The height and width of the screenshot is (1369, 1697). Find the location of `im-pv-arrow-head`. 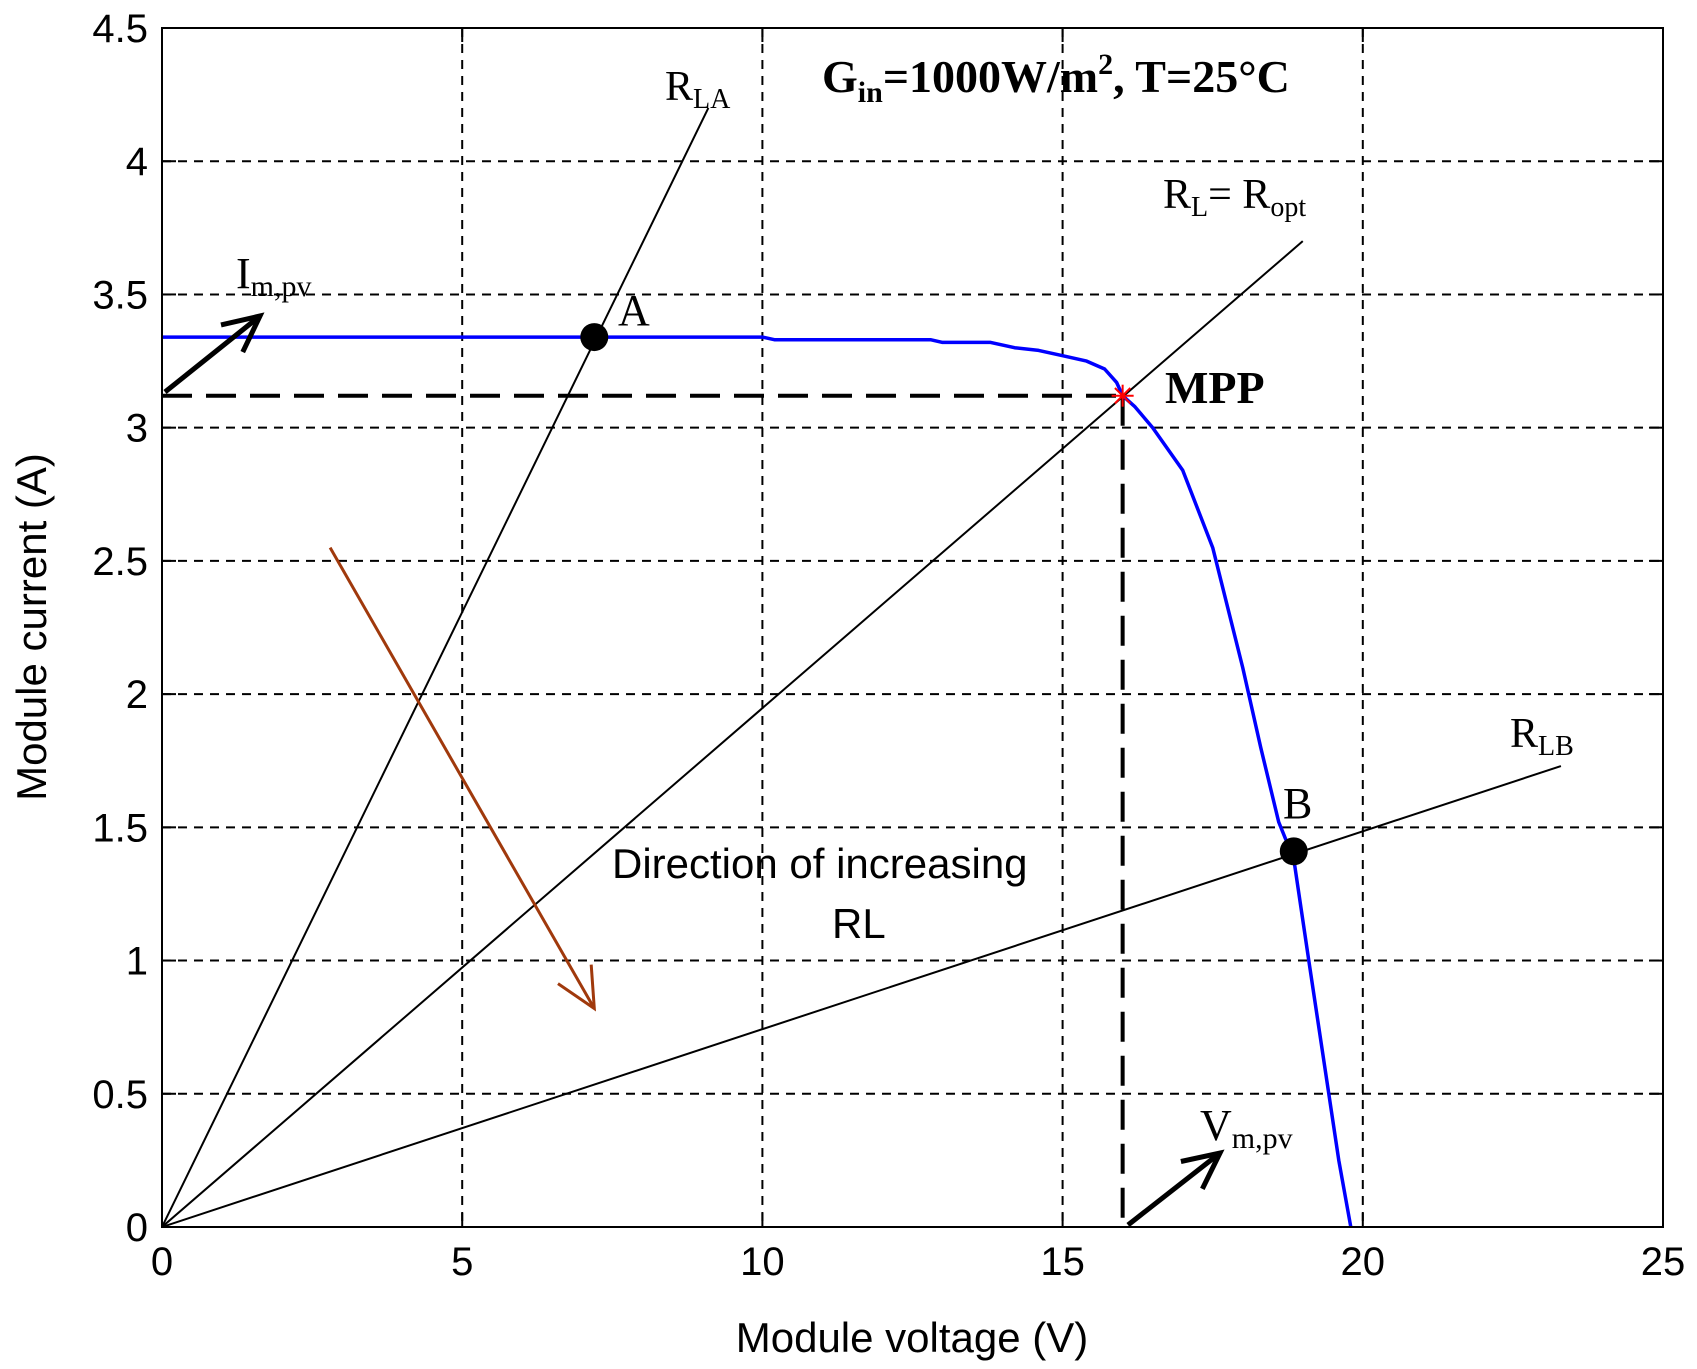

im-pv-arrow-head is located at coordinates (242, 333).